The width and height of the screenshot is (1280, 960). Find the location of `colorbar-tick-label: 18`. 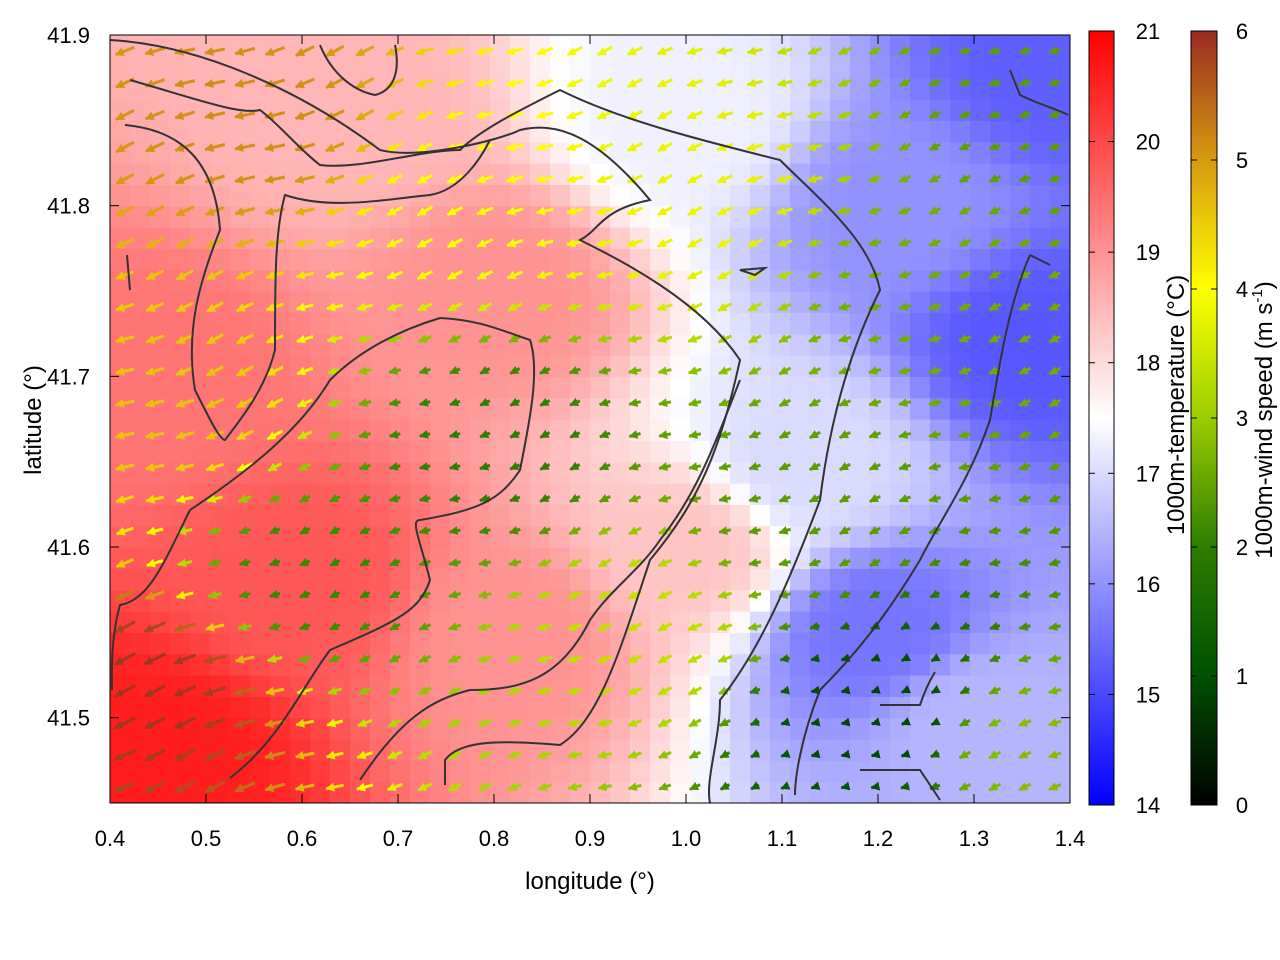

colorbar-tick-label: 18 is located at coordinates (1148, 363).